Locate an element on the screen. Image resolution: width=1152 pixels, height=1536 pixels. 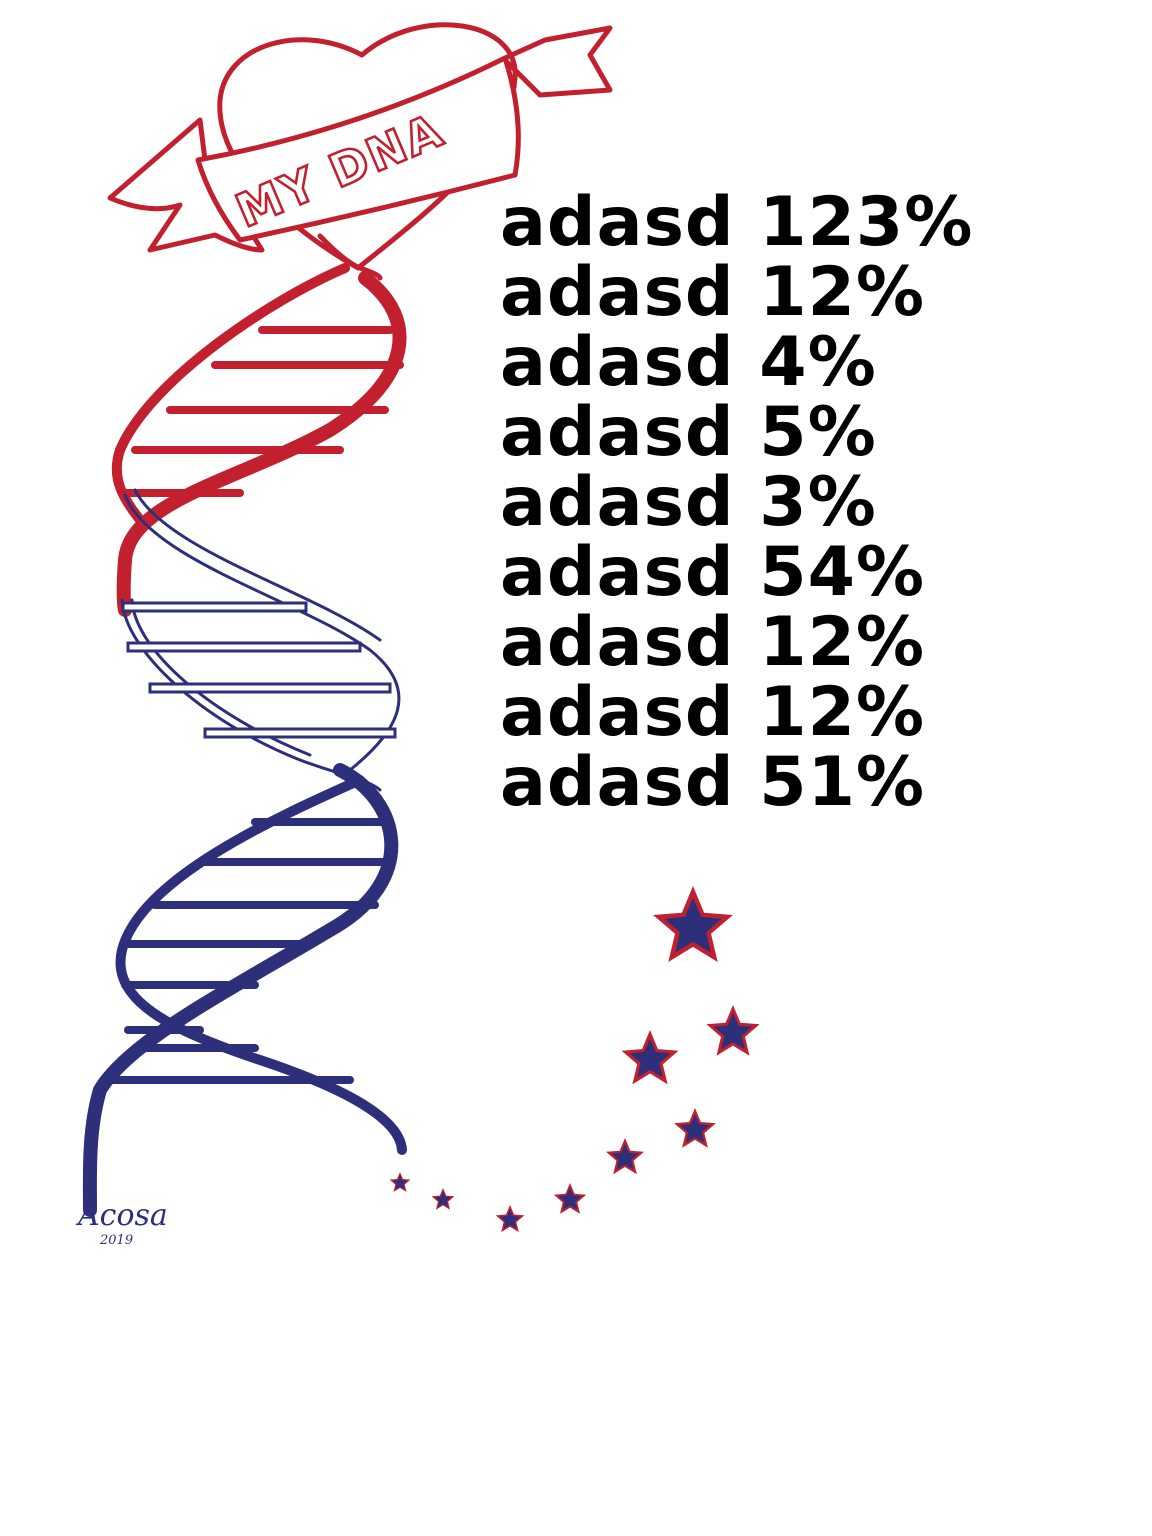
ribbon-right-tail is located at coordinates (557, 61).